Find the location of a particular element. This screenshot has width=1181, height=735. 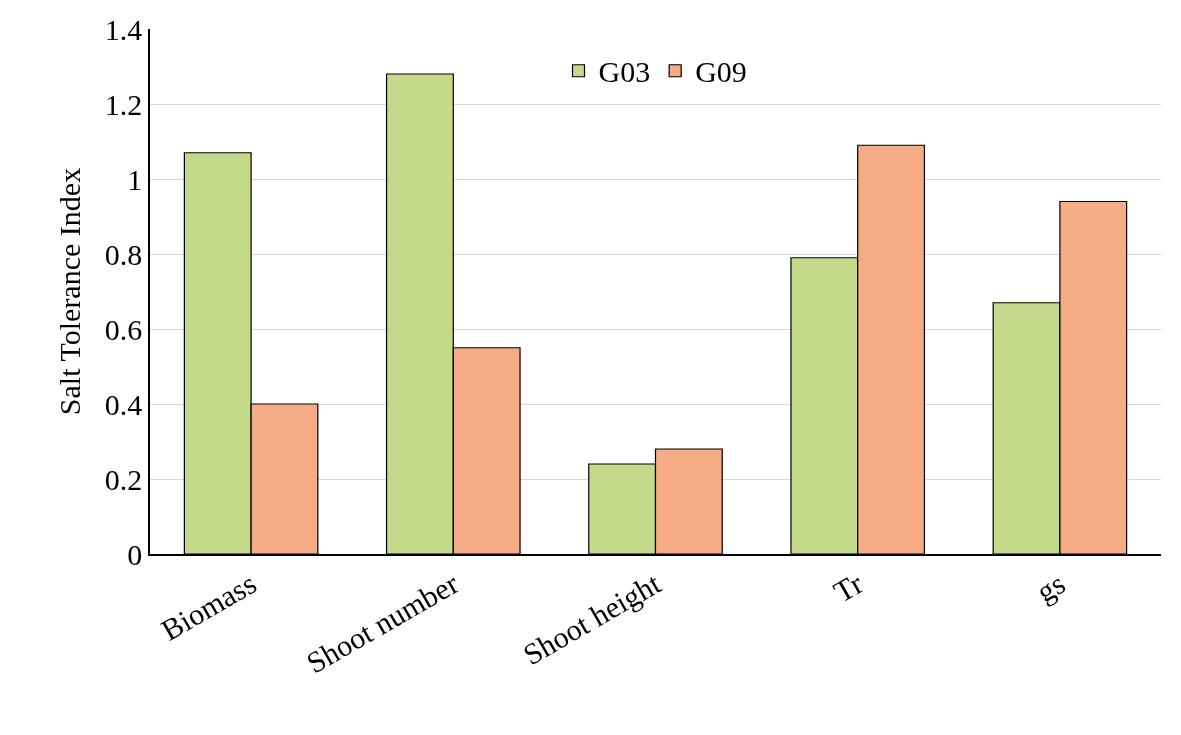

y-tick-label: 1 is located at coordinates (135, 179).